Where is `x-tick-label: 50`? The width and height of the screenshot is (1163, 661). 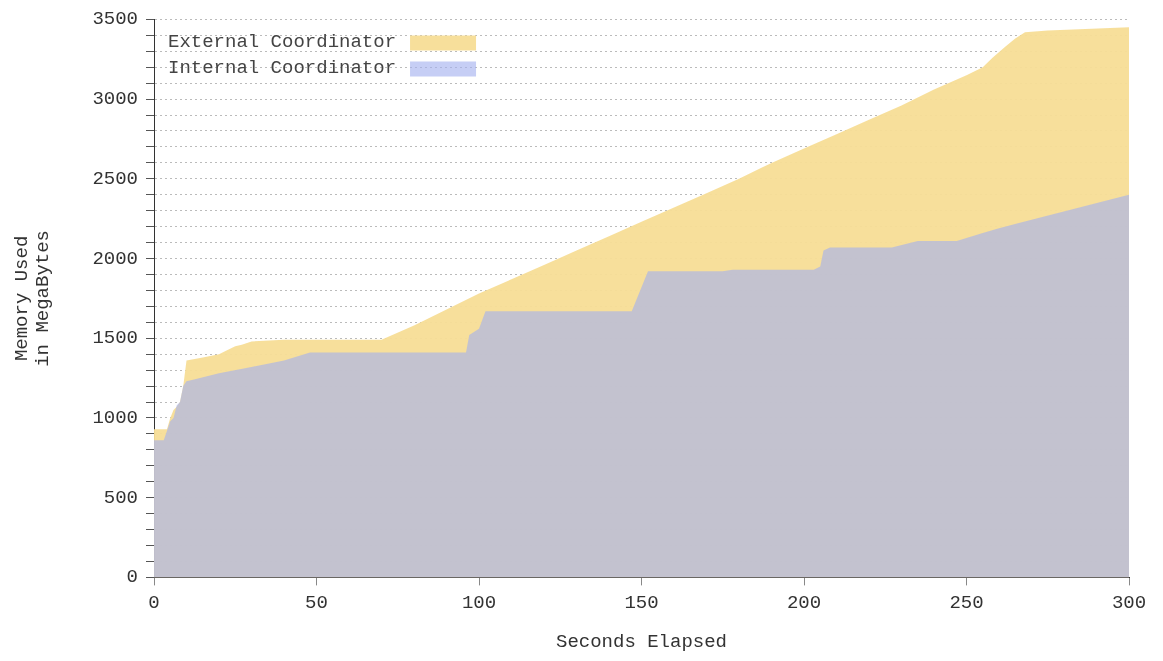 x-tick-label: 50 is located at coordinates (316, 602).